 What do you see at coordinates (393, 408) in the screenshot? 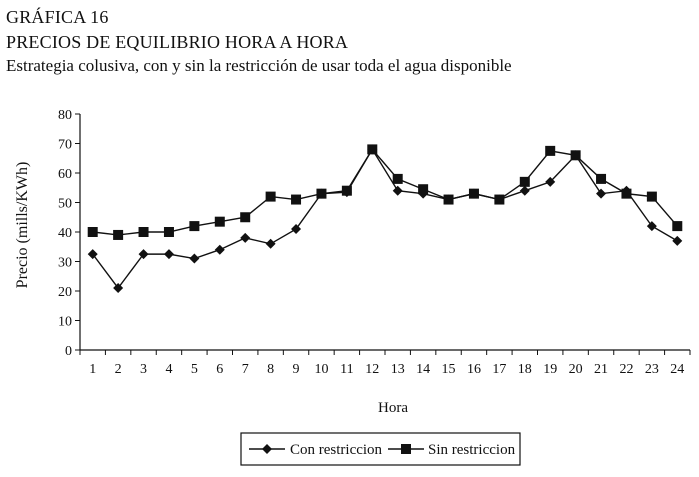
I see `x-axis-label: Hora` at bounding box center [393, 408].